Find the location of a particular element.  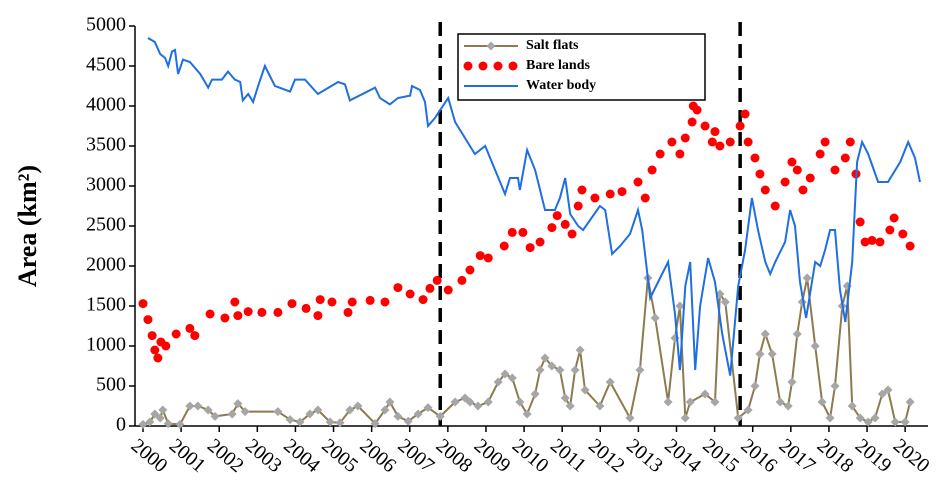

x-tick-label: 2020 is located at coordinates (911, 455).